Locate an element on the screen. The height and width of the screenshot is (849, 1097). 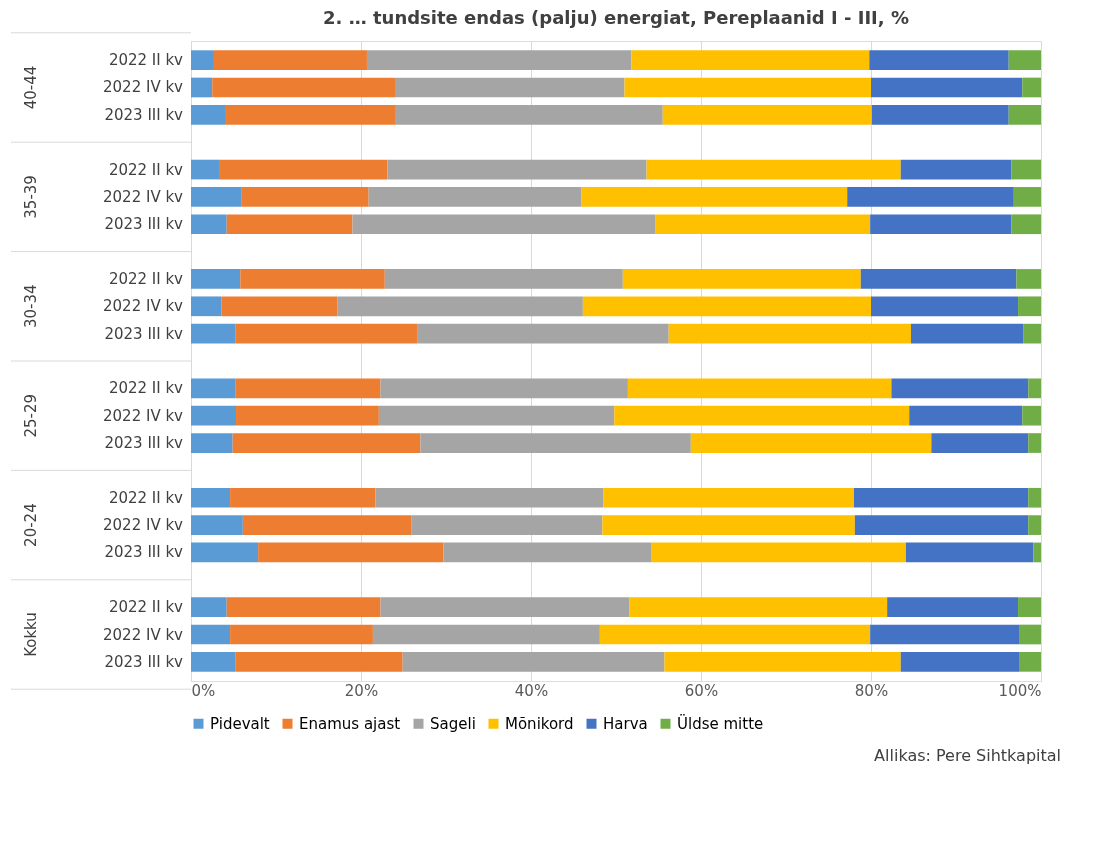
x-tick-label: 40% is located at coordinates (531, 690).